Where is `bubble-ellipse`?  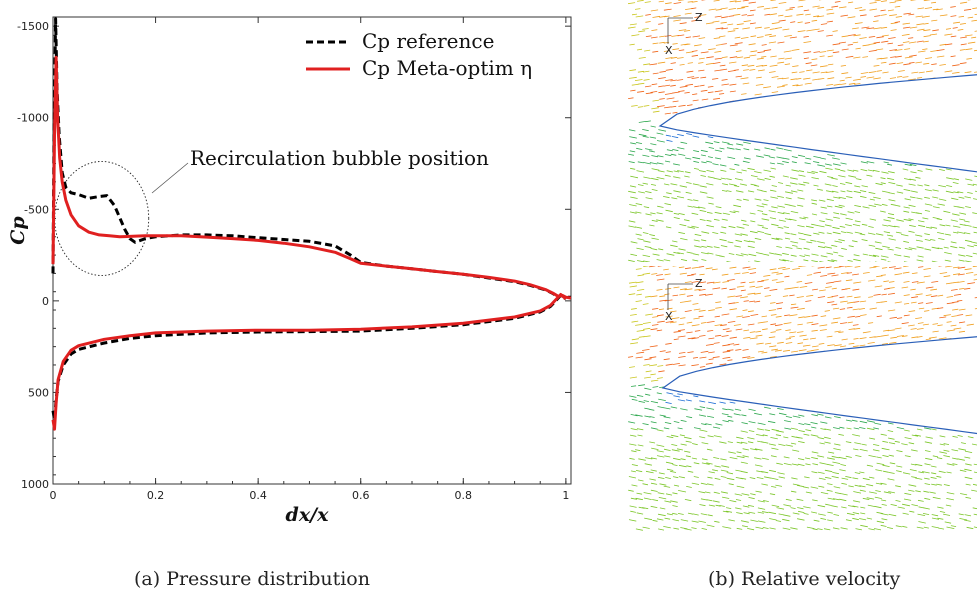
bubble-ellipse is located at coordinates (102, 218).